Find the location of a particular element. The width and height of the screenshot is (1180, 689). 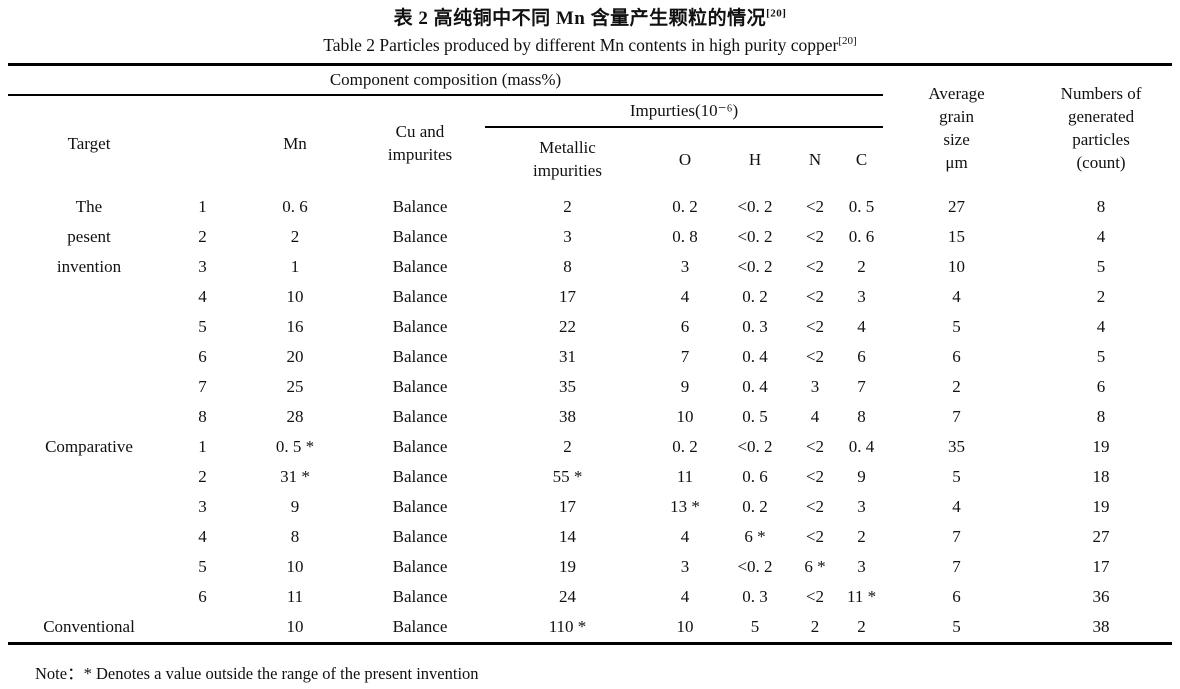

cell-mn: 28 is located at coordinates (295, 416).